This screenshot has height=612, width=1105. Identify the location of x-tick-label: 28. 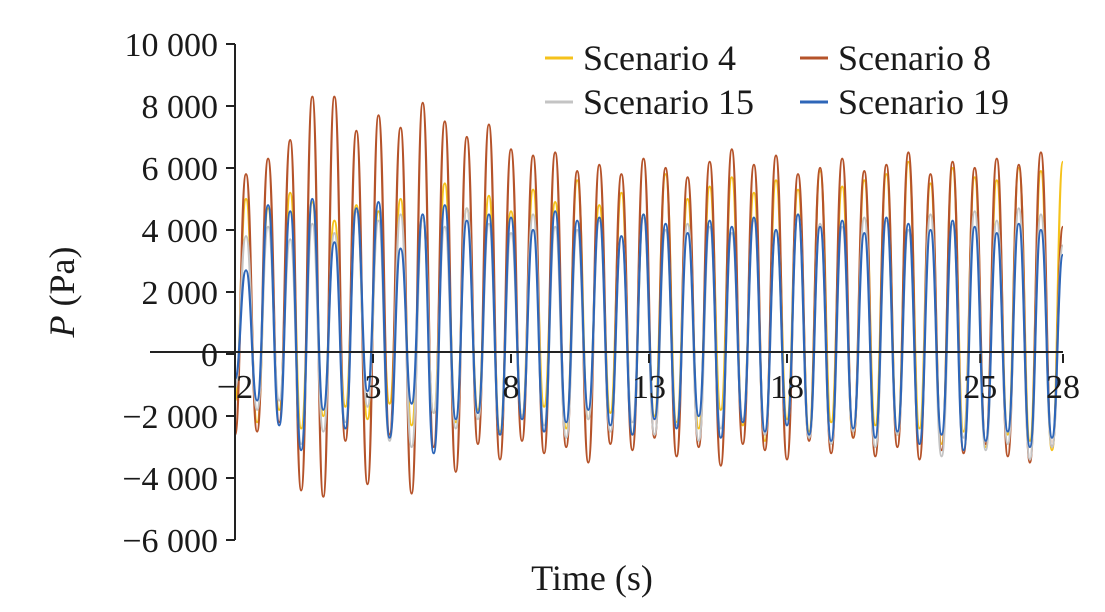
(1063, 387).